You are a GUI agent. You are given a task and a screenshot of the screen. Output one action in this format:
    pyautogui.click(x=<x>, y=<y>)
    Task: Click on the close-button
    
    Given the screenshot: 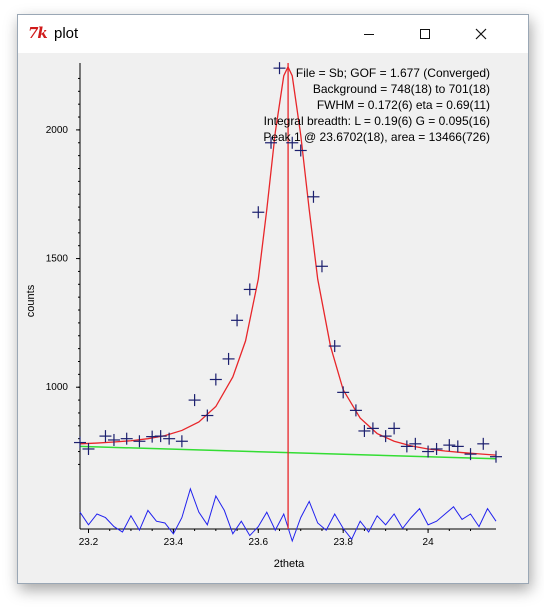 What is the action you would take?
    pyautogui.click(x=481, y=34)
    